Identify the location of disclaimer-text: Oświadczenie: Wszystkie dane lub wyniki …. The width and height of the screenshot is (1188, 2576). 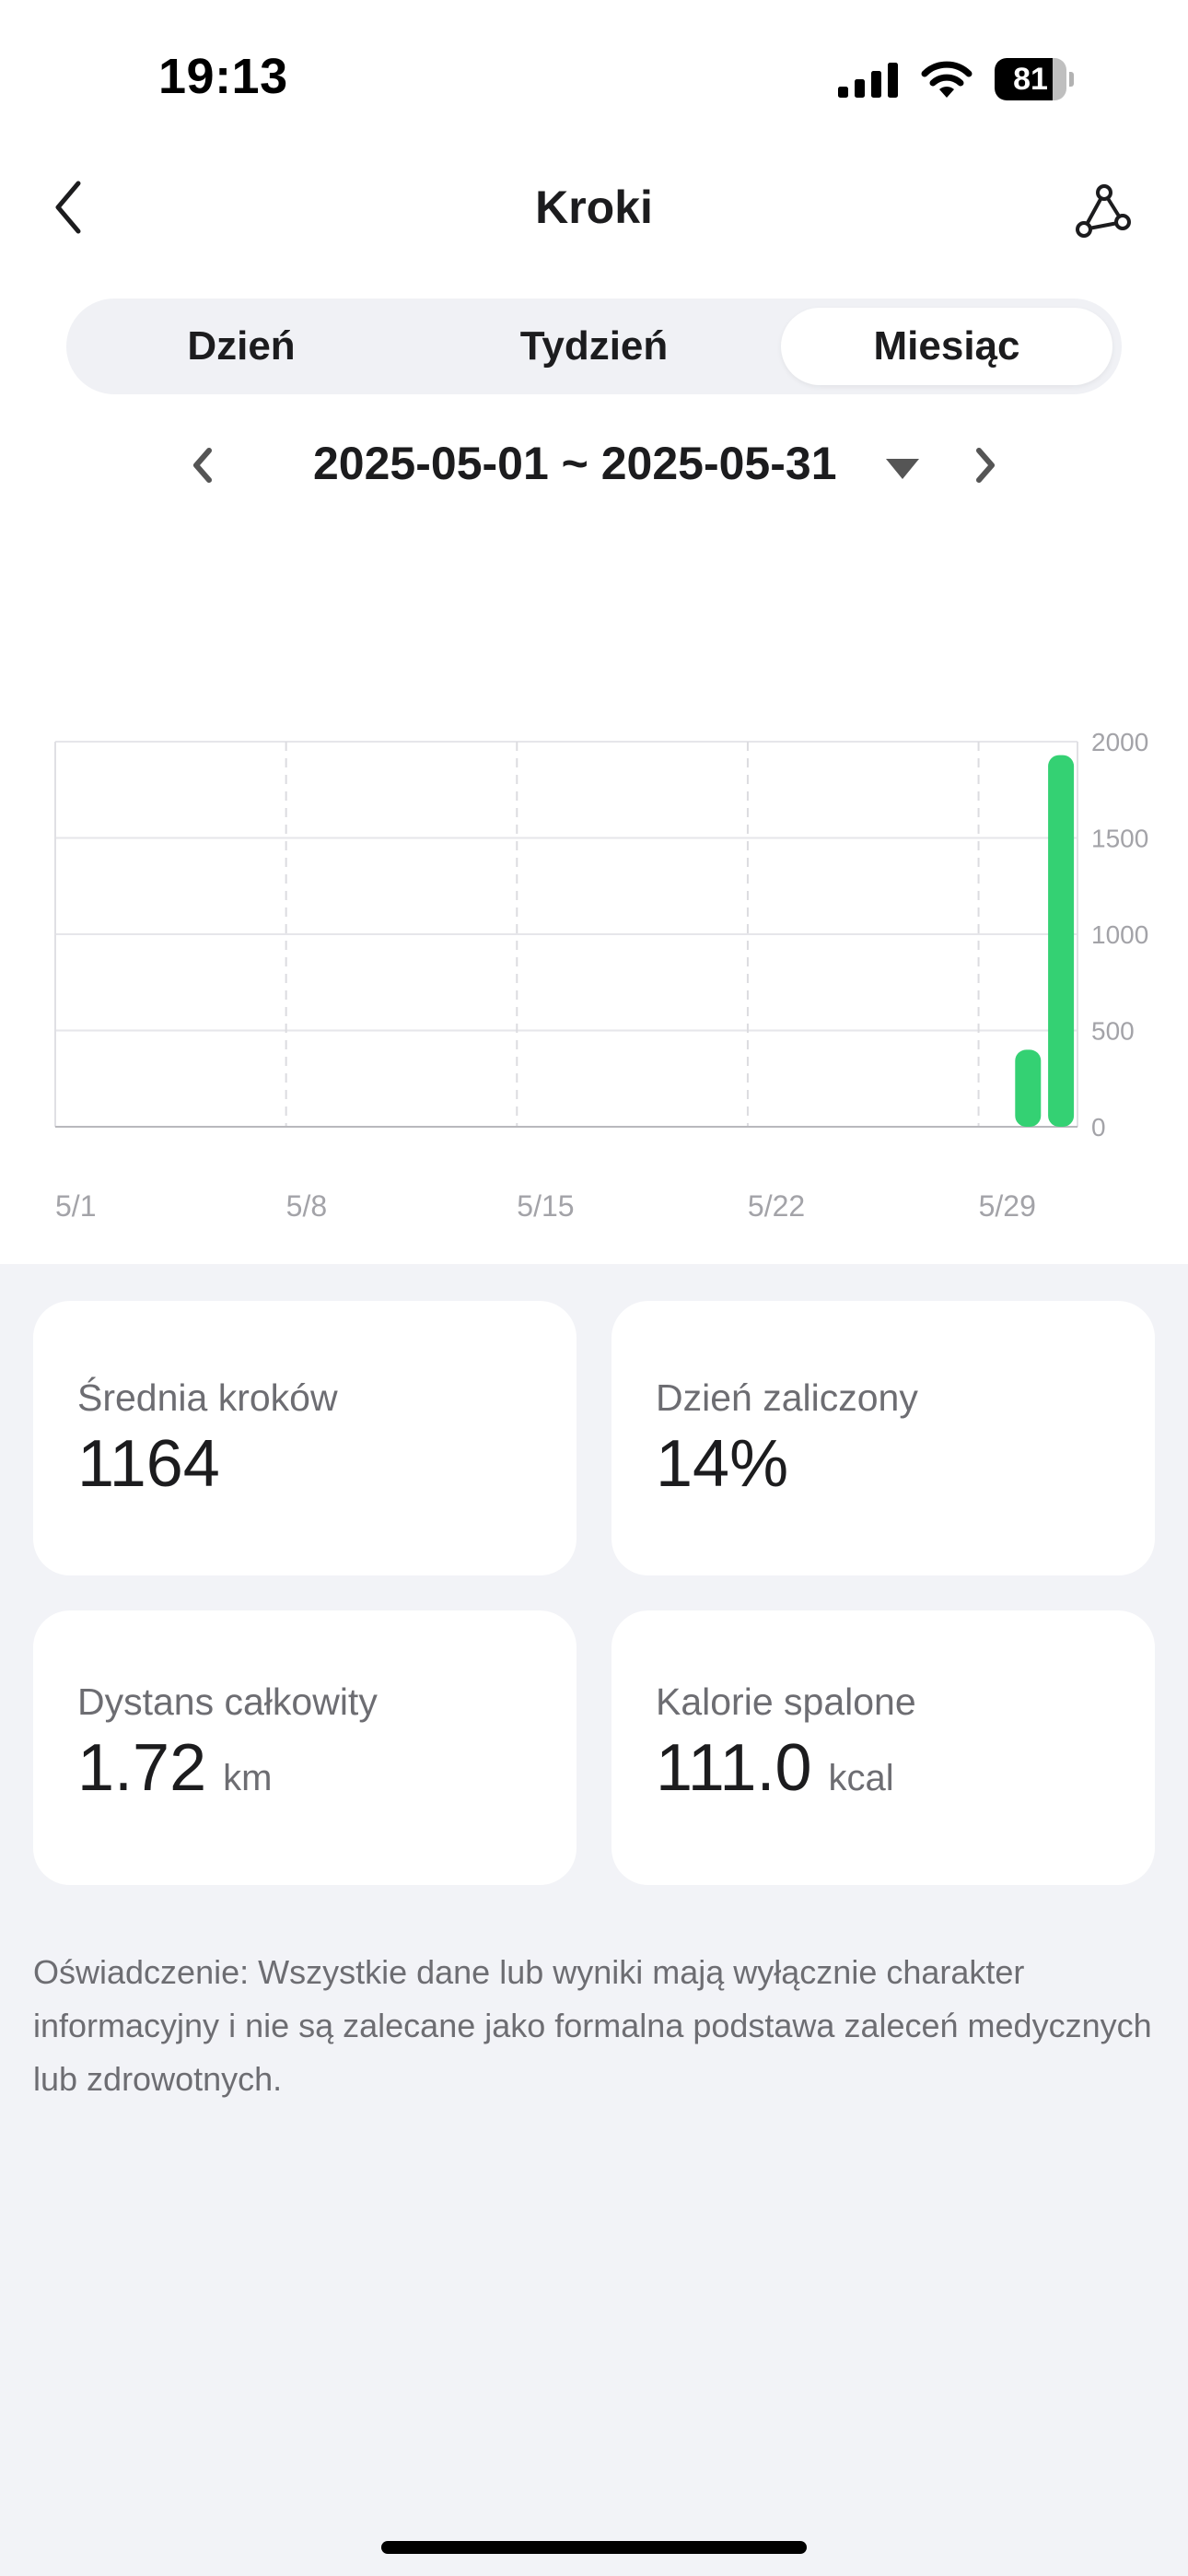
(592, 2025).